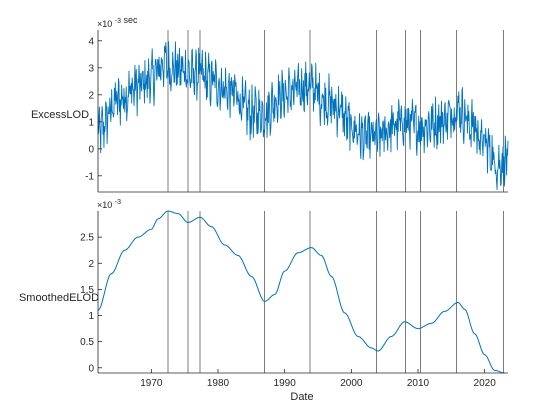  I want to click on smoothed-elod-exponent: ×10 -3, so click(109, 204).